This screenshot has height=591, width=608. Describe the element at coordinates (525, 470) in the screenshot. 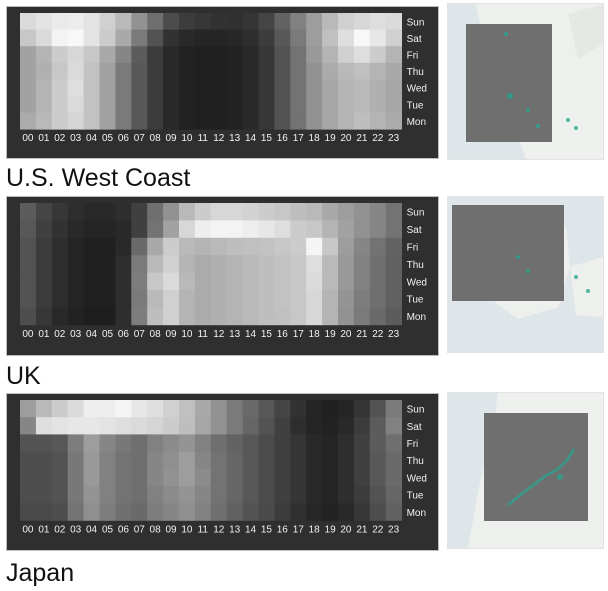

I see `map-japan` at that location.